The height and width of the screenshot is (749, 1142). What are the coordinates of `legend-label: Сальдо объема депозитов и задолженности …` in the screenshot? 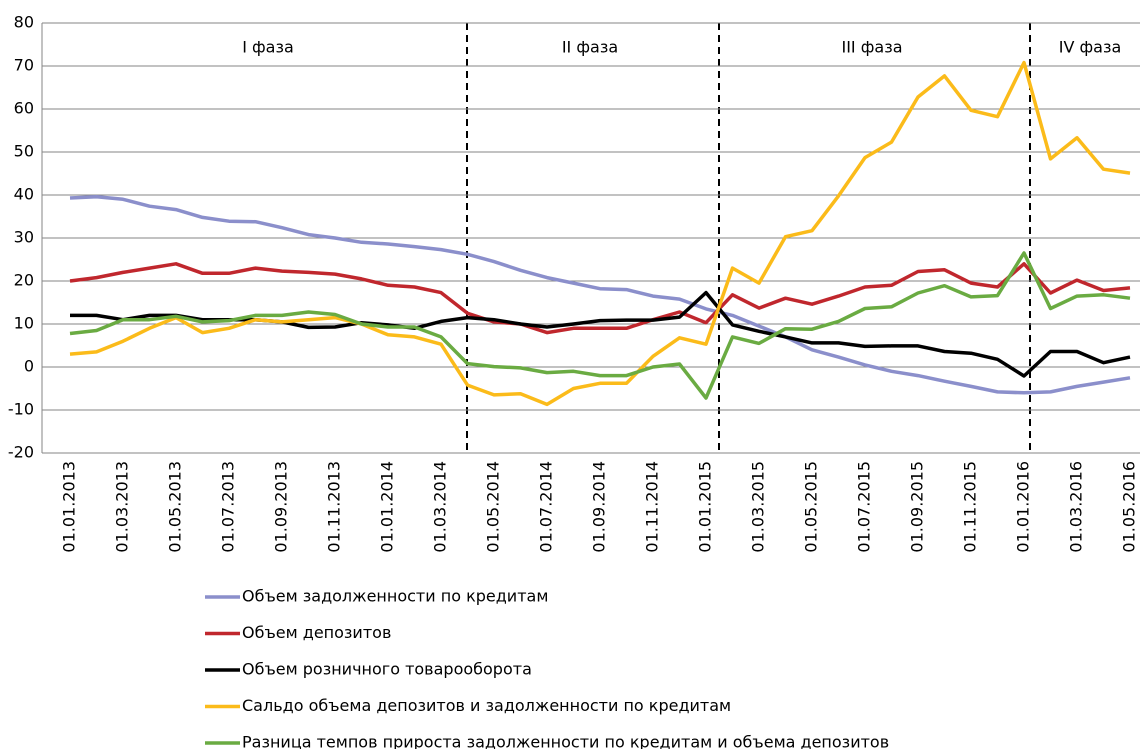 It's located at (486, 705).